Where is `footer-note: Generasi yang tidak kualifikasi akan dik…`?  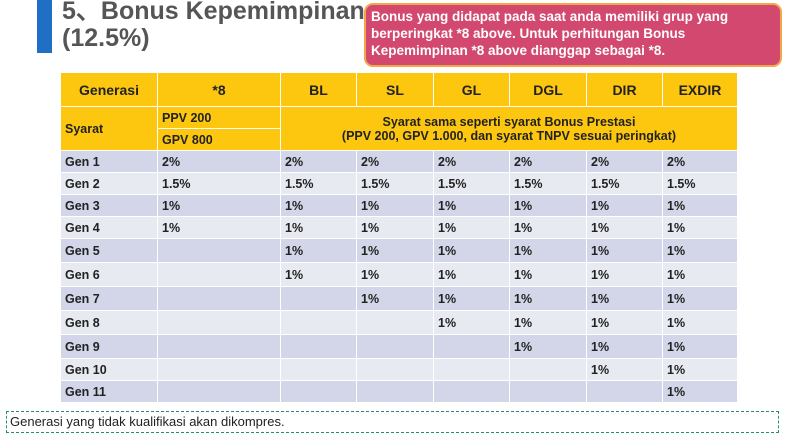 footer-note: Generasi yang tidak kualifikasi akan dik… is located at coordinates (392, 422).